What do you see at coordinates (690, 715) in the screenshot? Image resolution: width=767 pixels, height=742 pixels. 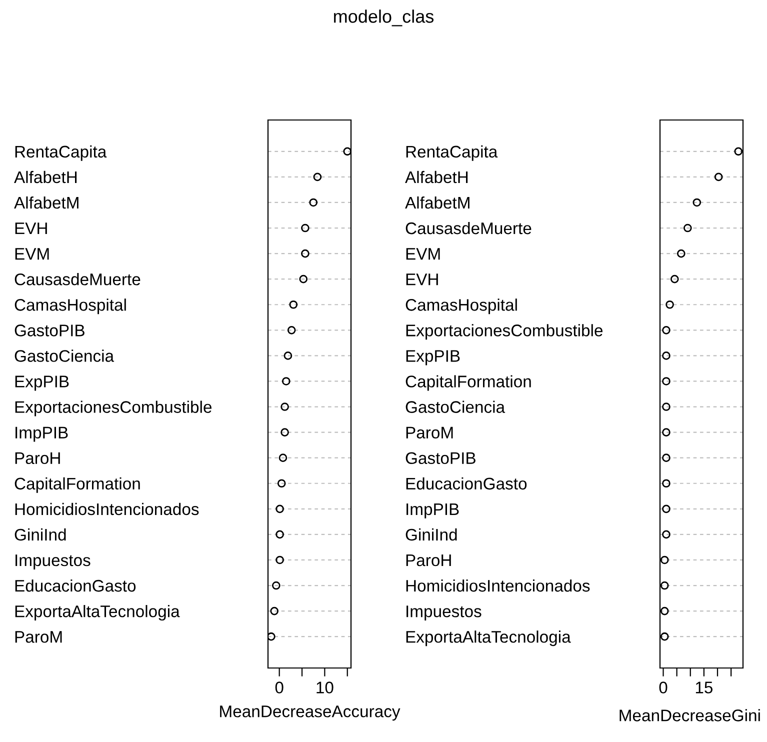 I see `x-axis-title: MeanDecreaseGini` at bounding box center [690, 715].